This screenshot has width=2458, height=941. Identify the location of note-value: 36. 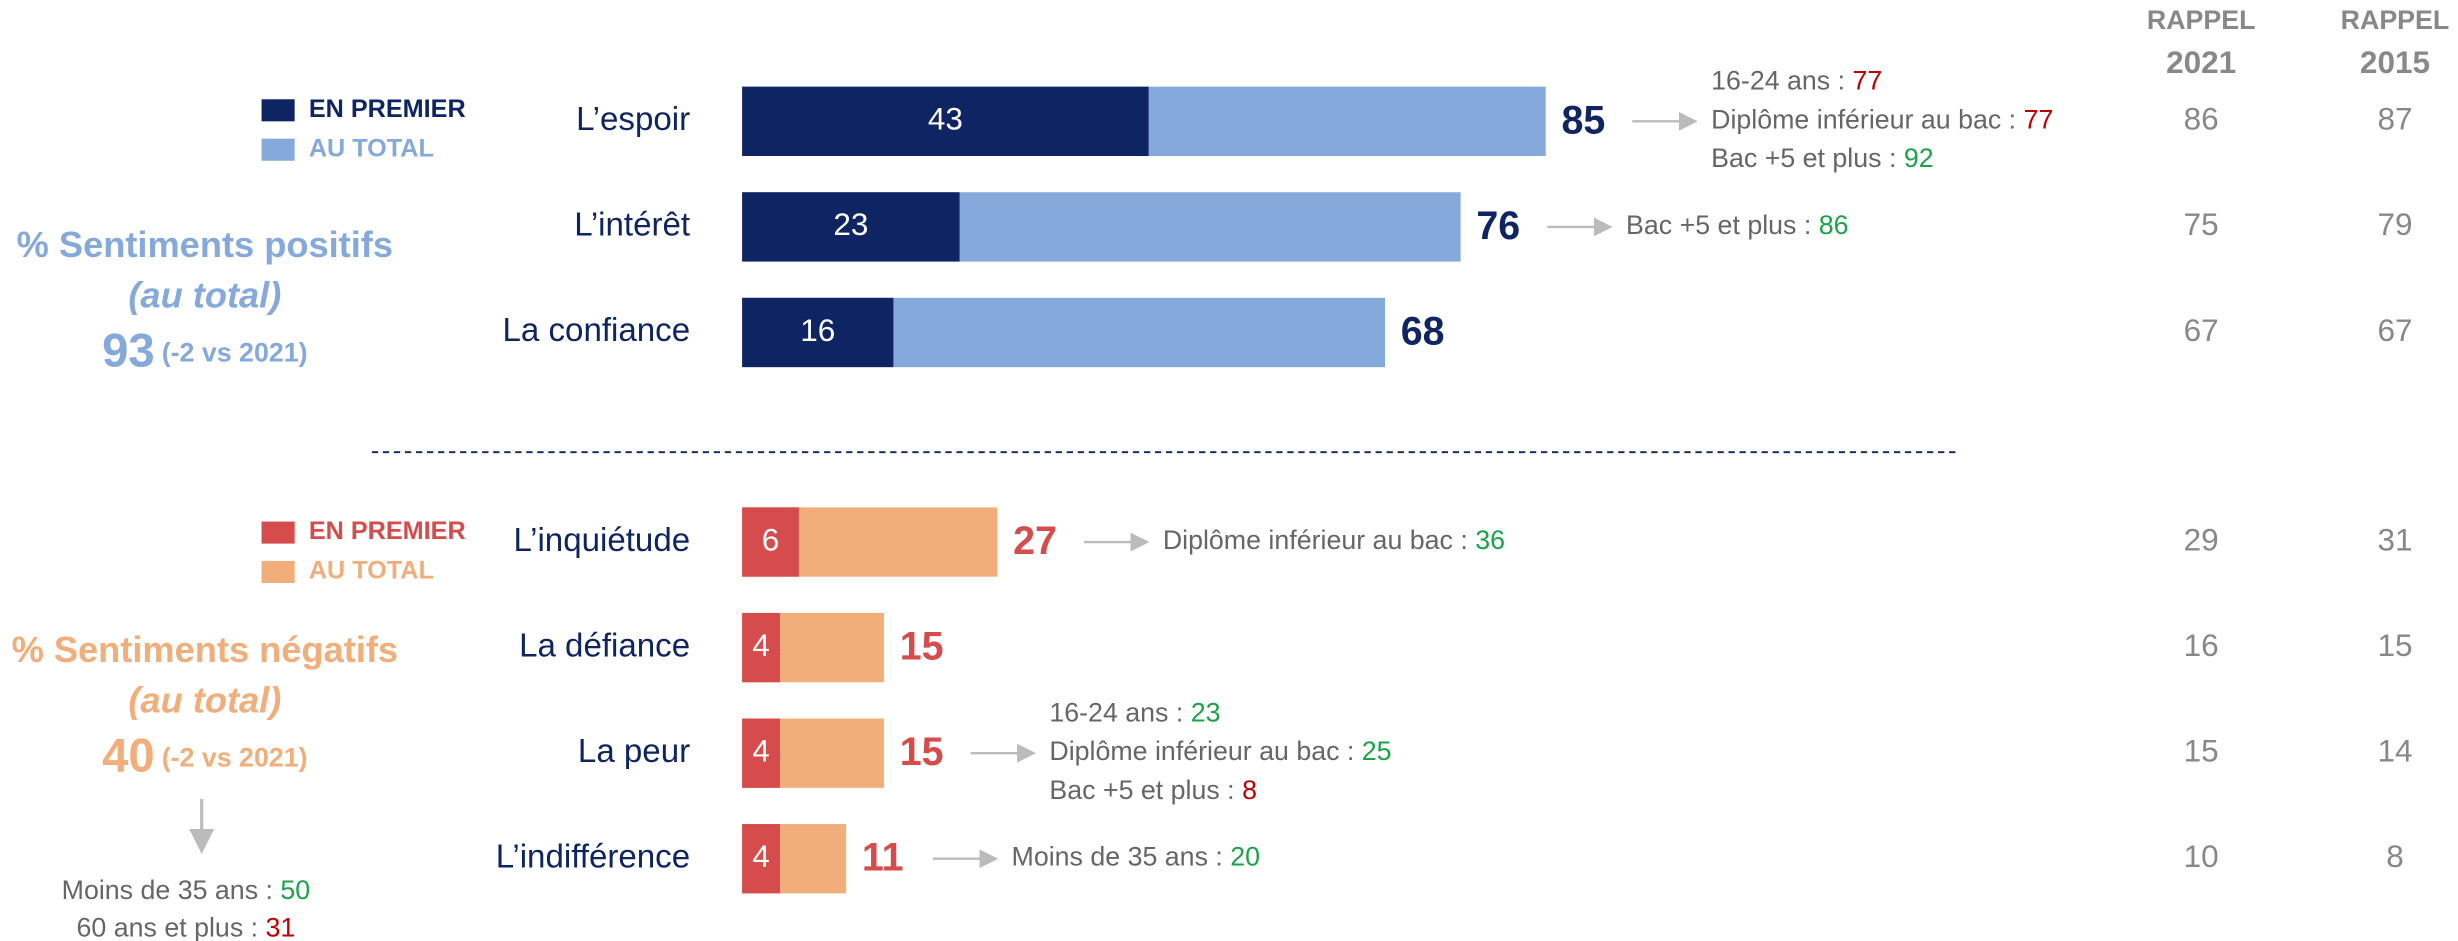
(1490, 540).